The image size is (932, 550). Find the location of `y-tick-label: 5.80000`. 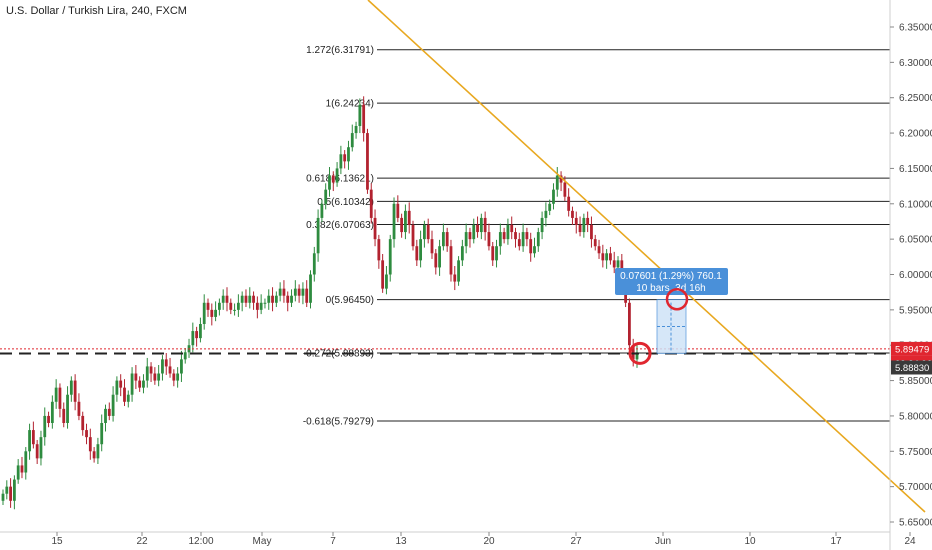

y-tick-label: 5.80000 is located at coordinates (915, 416).